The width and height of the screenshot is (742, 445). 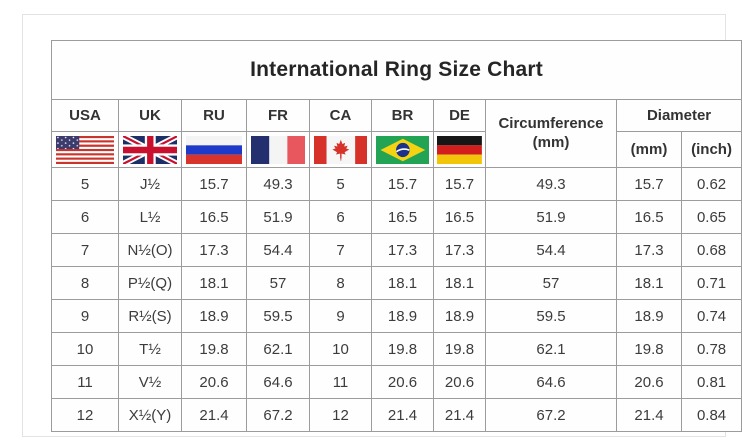 I want to click on table-row: 8 P½(Q) 18.1 57 8 18.1 18.1 57 18.1 0.71, so click(x=396, y=283).